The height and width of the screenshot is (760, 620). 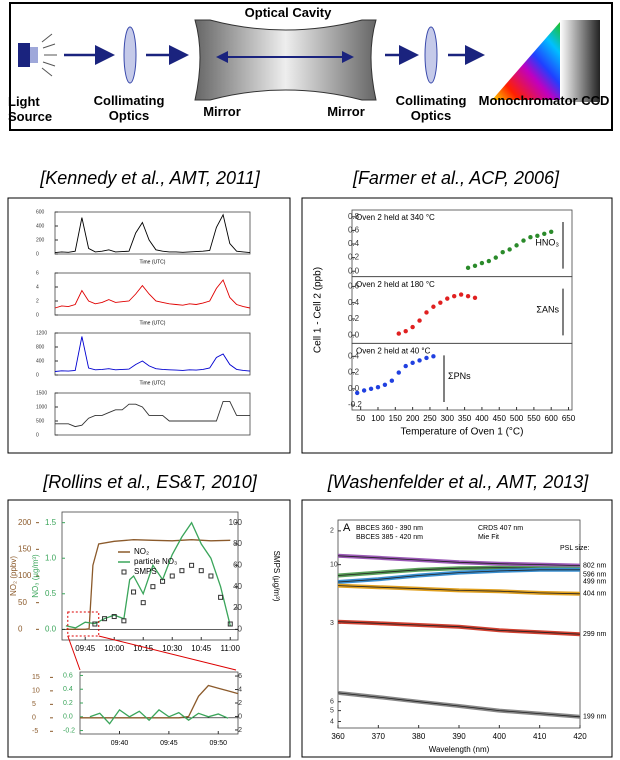 I want to click on y-tick-label: 200, so click(x=40, y=240).